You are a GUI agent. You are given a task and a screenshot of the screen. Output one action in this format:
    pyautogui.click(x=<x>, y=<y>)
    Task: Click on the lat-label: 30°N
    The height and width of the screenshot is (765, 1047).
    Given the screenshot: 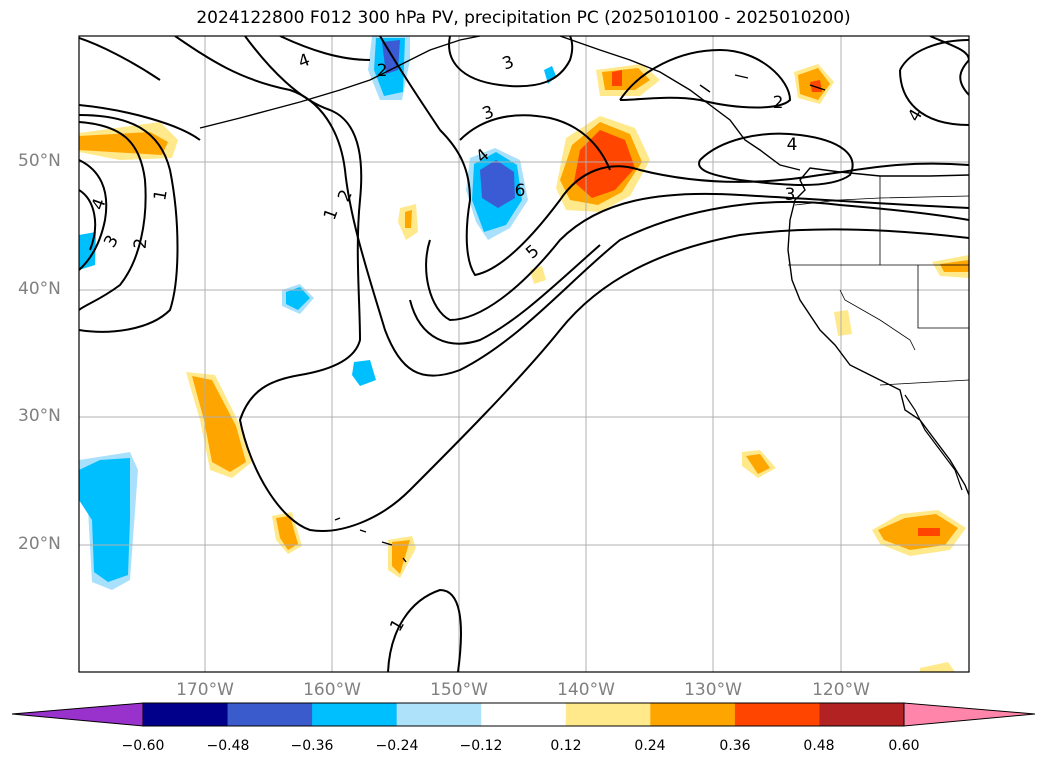 What is the action you would take?
    pyautogui.click(x=39, y=416)
    